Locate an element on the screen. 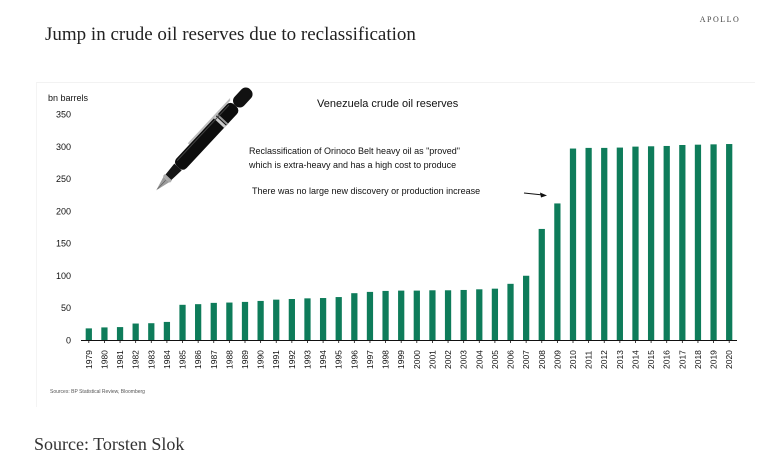 The height and width of the screenshot is (474, 784). bar-2011 is located at coordinates (588, 243).